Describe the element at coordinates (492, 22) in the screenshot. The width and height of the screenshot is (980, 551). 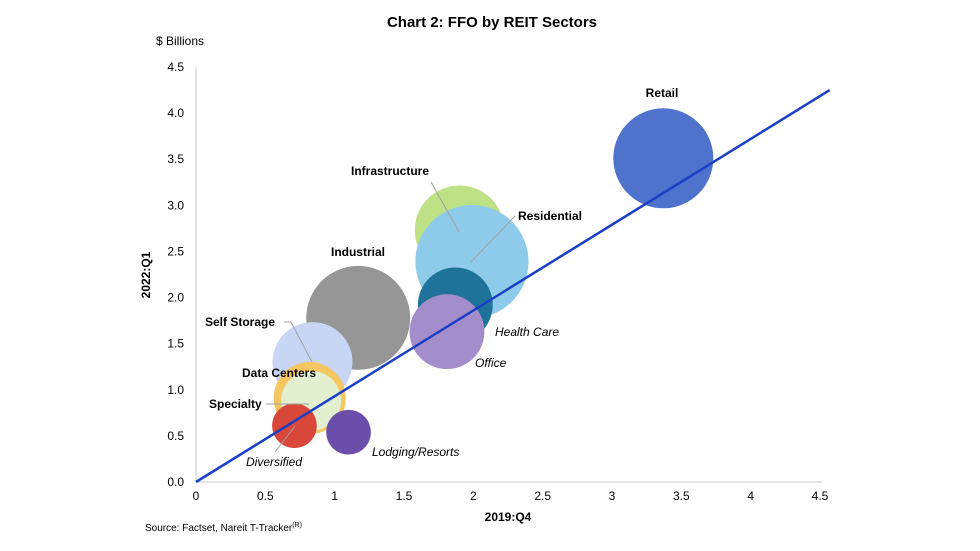
I see `chart-title: Chart 2: FFO by REIT Sectors` at that location.